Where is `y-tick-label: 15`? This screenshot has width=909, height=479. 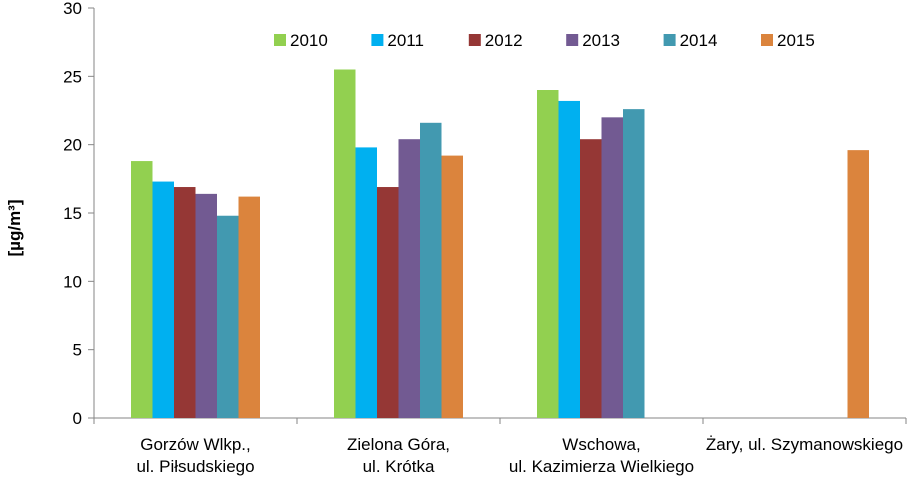 y-tick-label: 15 is located at coordinates (72, 213).